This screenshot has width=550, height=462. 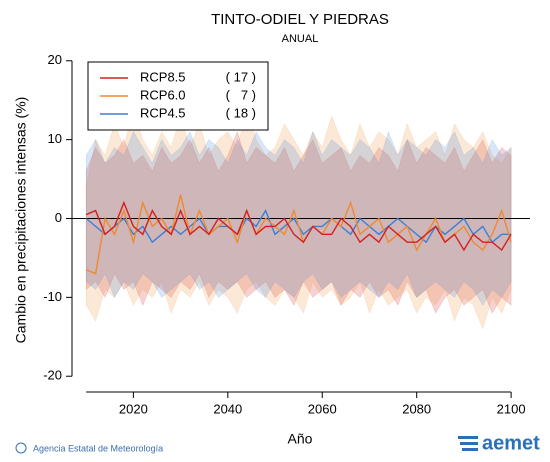 What do you see at coordinates (163, 94) in the screenshot?
I see `legend-label: RCP6.0` at bounding box center [163, 94].